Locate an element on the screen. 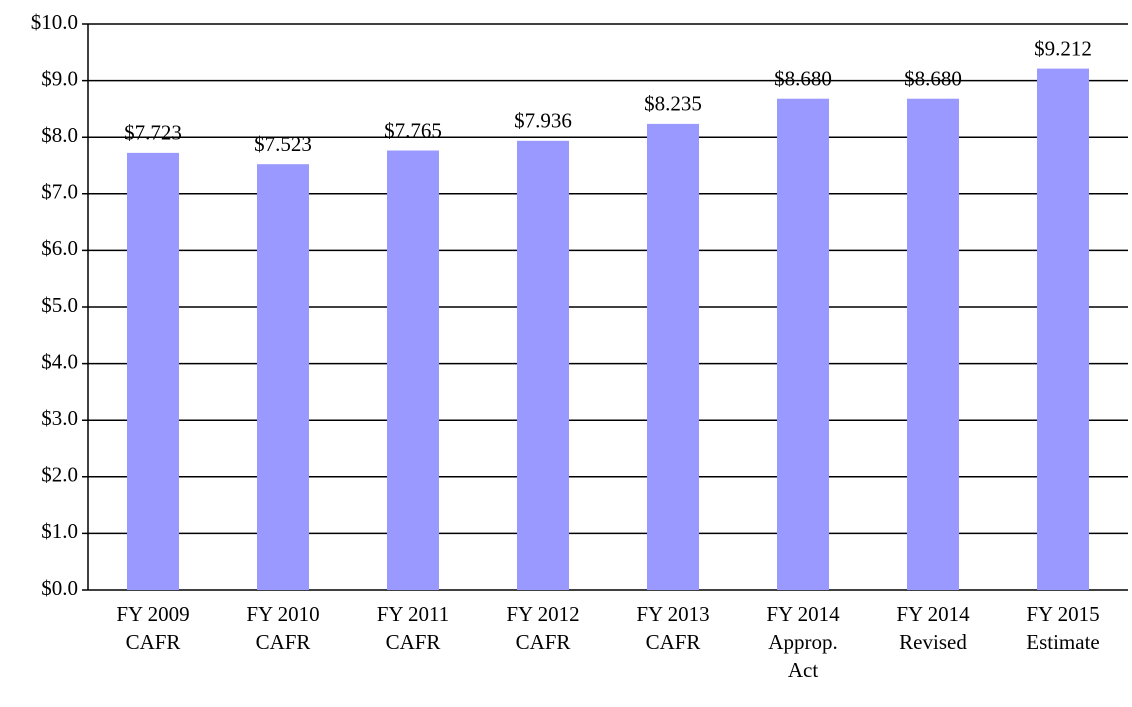 This screenshot has height=707, width=1132. x-tick-label: FY 2014 Approp. Act is located at coordinates (803, 642).